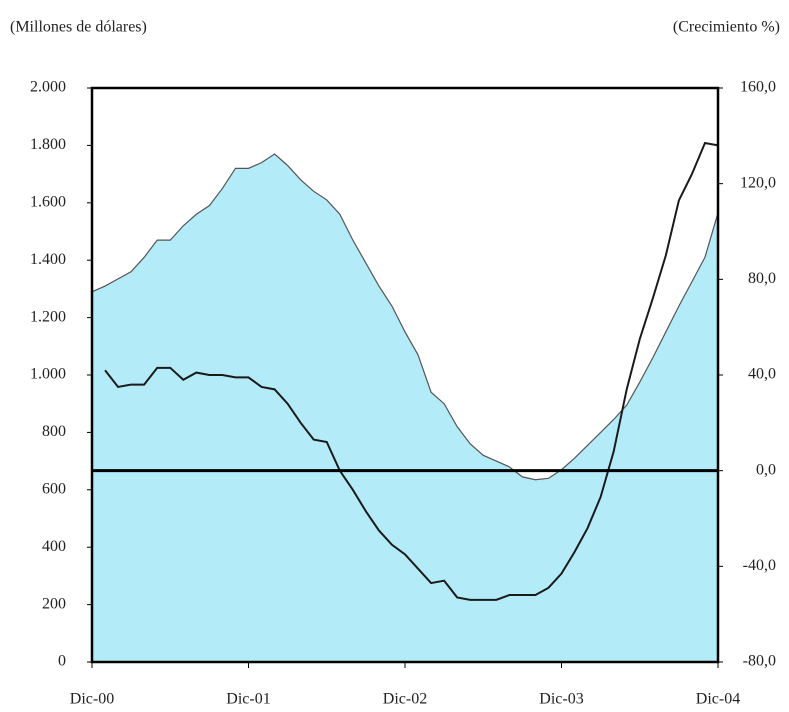 Image resolution: width=789 pixels, height=712 pixels. I want to click on y2-tick-label: -40,0, so click(759, 565).